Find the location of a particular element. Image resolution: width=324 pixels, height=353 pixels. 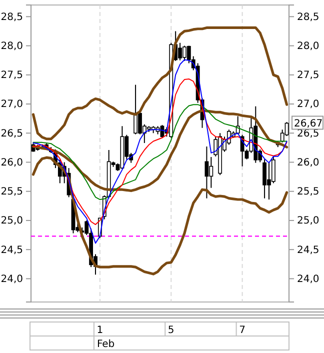

y-tick-label: 27,0 is located at coordinates (11, 104).